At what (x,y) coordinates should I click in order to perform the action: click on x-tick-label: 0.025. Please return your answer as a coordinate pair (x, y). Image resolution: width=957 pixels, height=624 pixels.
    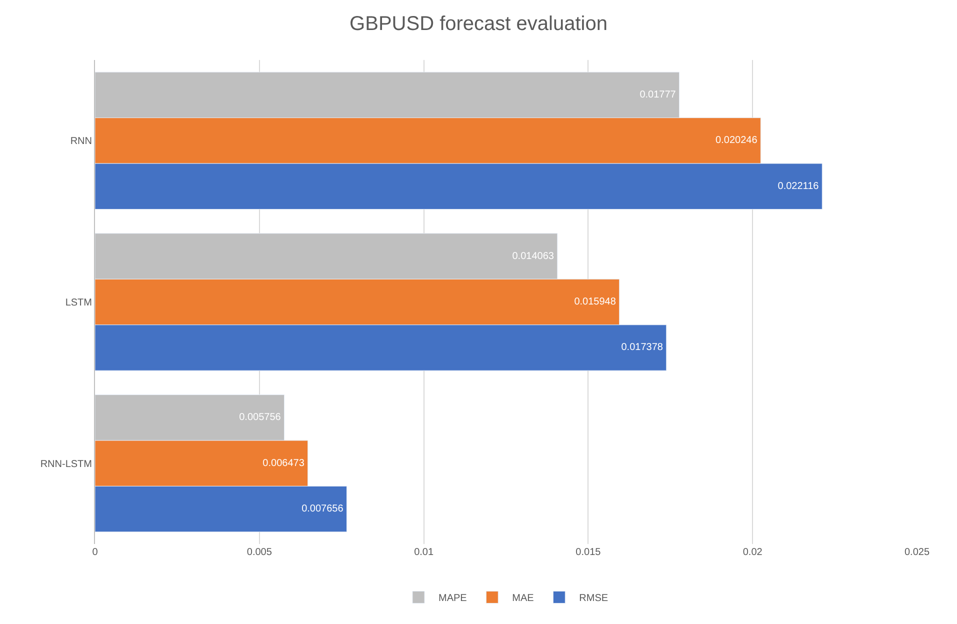
    Looking at the image, I should click on (917, 552).